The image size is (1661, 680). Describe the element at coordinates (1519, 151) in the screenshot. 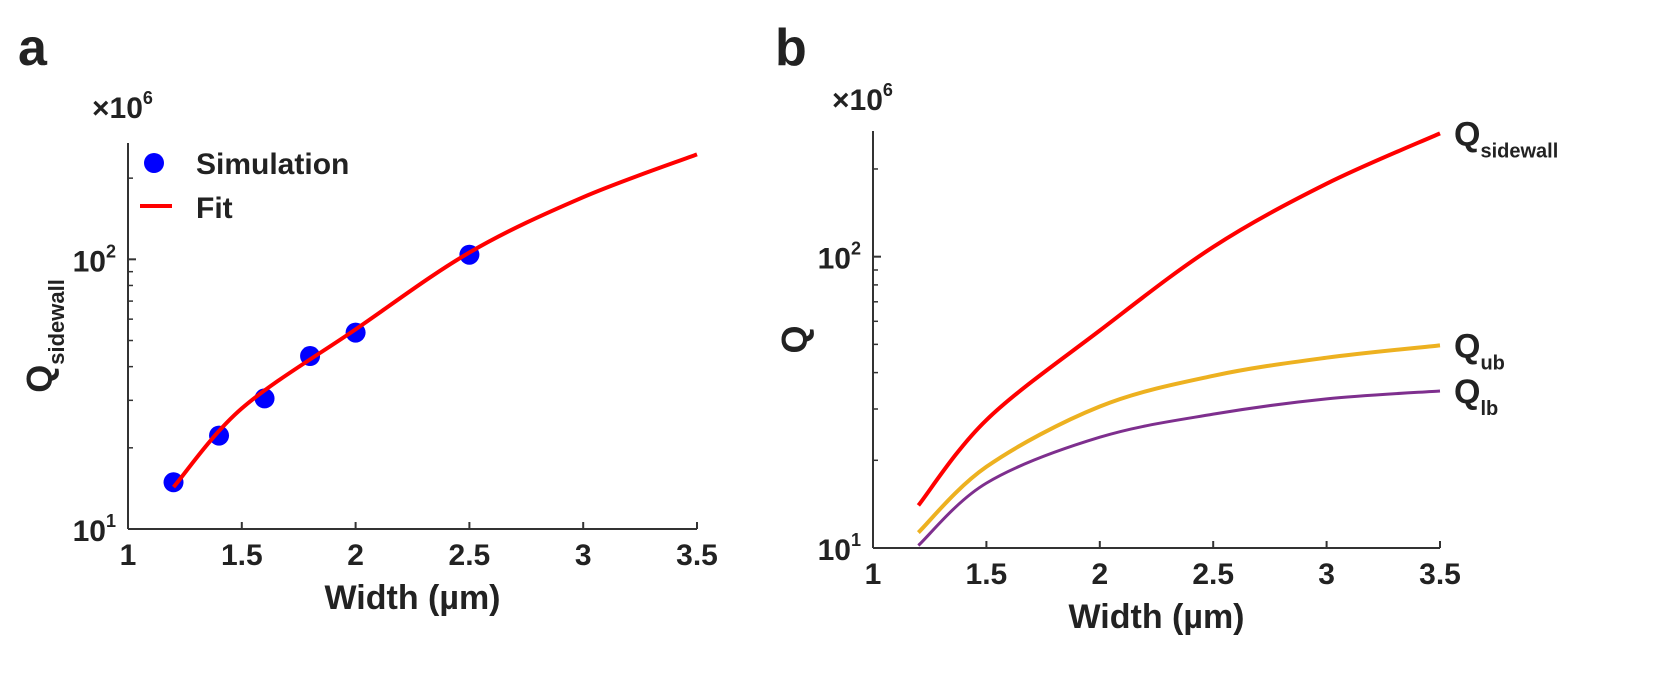

I see `series-label-sub: sidewall` at that location.